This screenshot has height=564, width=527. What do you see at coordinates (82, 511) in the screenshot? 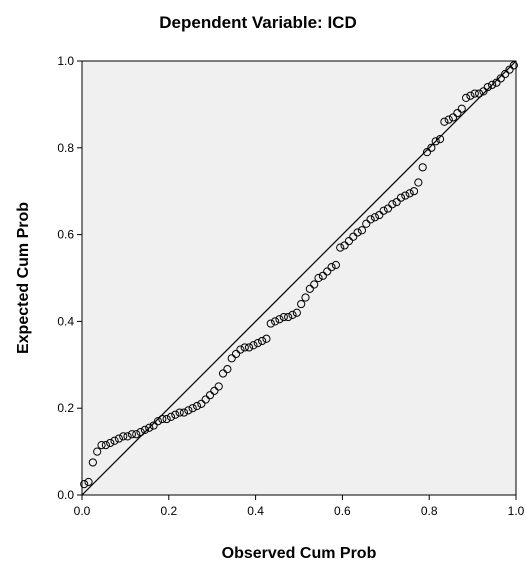
I see `x-tick-label: 0.0` at bounding box center [82, 511].